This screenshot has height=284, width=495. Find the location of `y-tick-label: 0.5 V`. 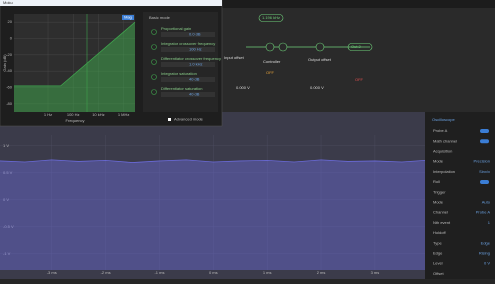

y-tick-label: 0.5 V is located at coordinates (8, 172).